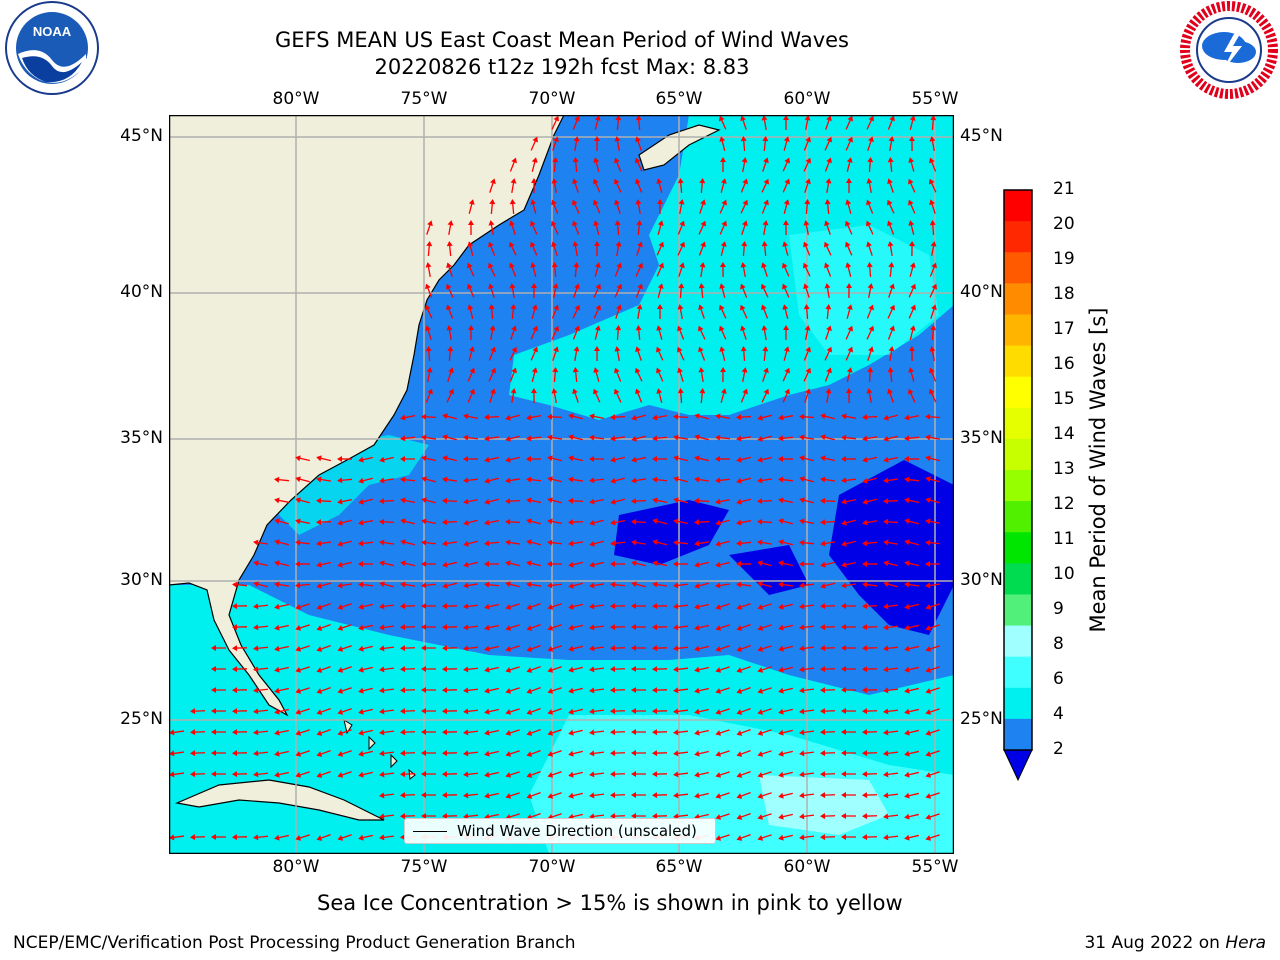 The width and height of the screenshot is (1280, 960). What do you see at coordinates (379, 749) in the screenshot?
I see `land-bahamas` at bounding box center [379, 749].